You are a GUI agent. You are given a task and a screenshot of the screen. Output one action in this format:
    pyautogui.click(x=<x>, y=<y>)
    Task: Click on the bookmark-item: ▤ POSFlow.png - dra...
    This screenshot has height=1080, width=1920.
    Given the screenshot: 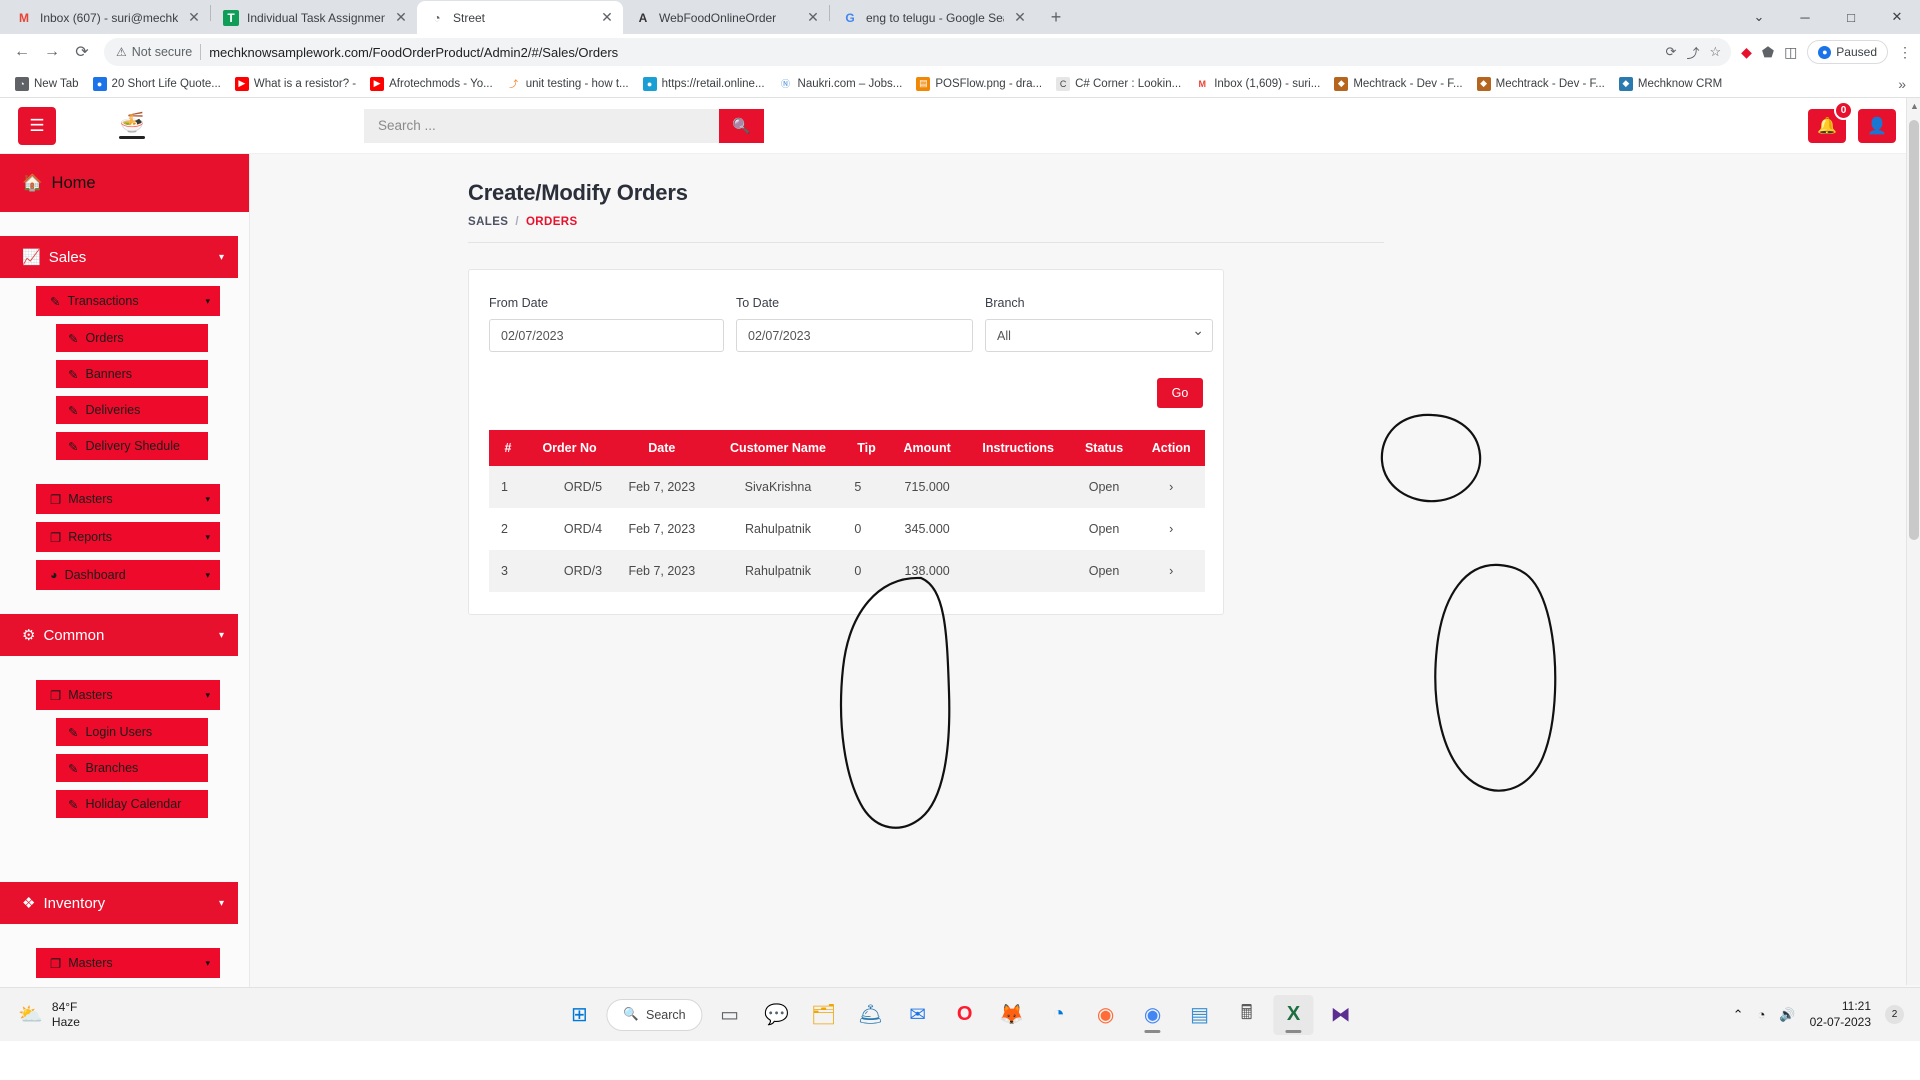 What is the action you would take?
    pyautogui.click(x=979, y=84)
    